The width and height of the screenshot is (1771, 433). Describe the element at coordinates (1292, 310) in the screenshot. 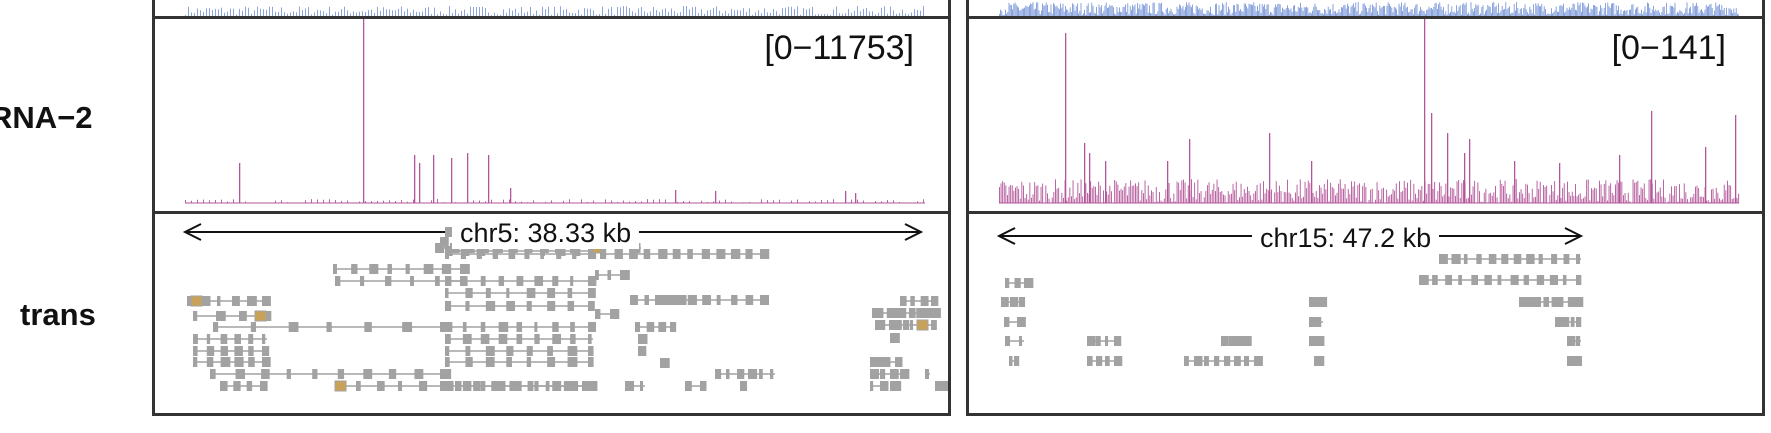

I see `transcript-group` at that location.